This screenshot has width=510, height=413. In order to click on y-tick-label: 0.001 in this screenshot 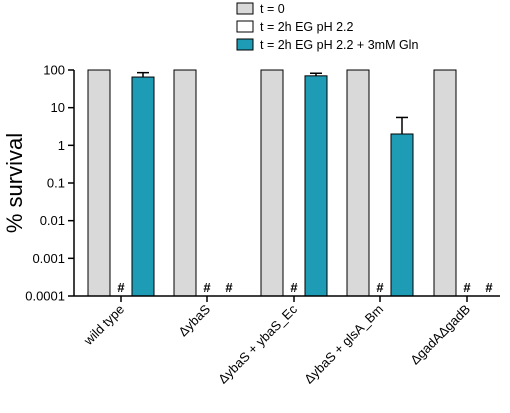, I will do `click(48, 258)`.